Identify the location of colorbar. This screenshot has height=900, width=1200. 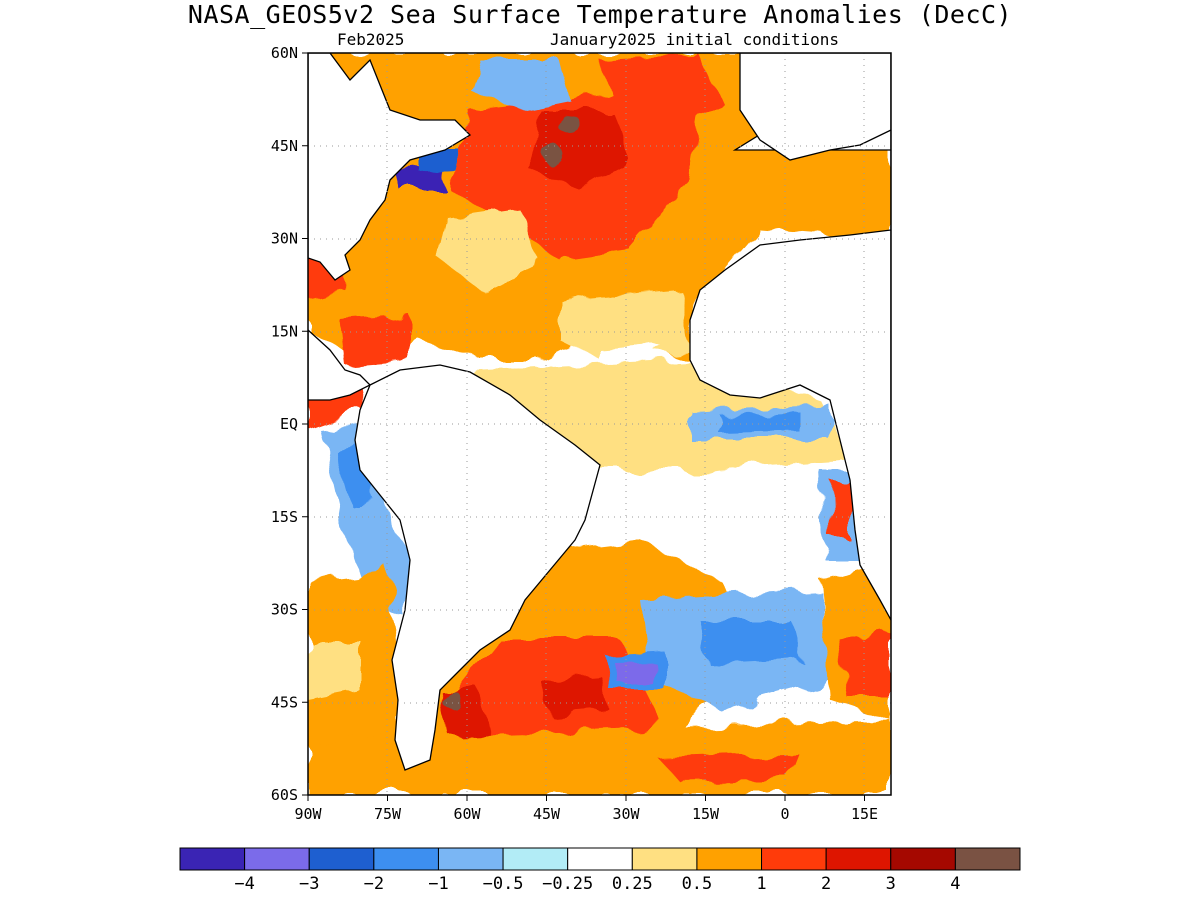
(600, 859).